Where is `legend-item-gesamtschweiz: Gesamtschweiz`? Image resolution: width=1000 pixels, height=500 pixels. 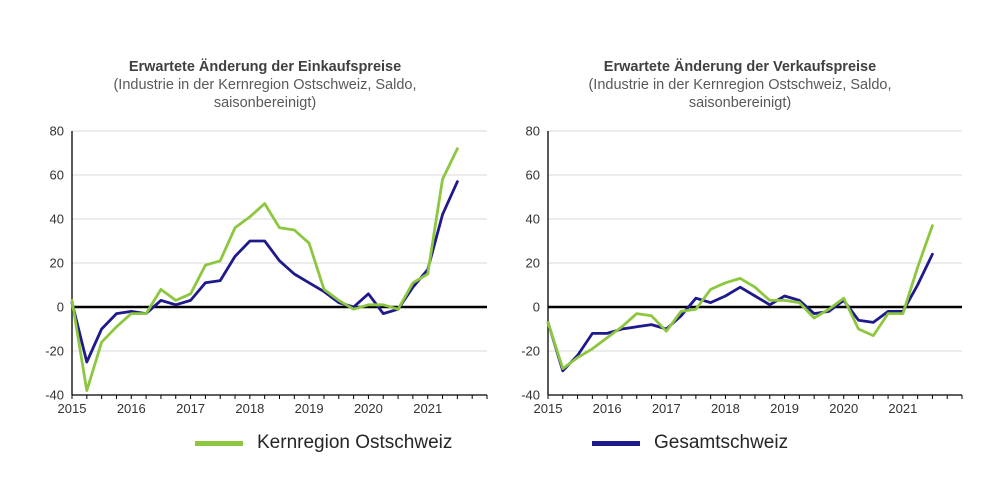
legend-item-gesamtschweiz: Gesamtschweiz is located at coordinates (690, 443).